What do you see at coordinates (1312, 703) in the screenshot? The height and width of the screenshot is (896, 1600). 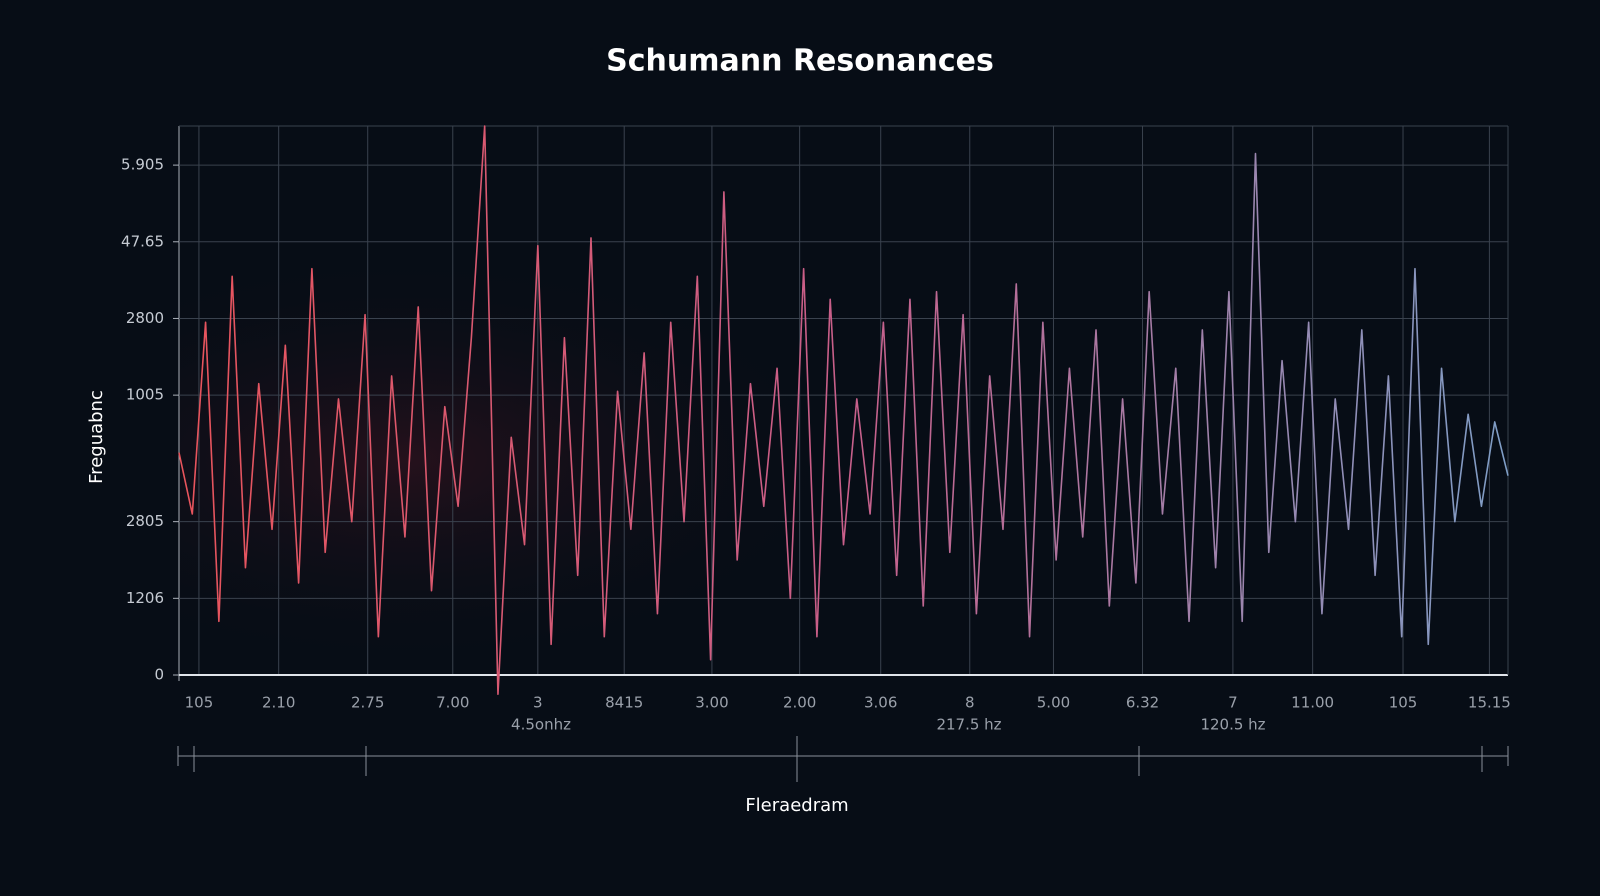 I see `x-tick-label: 11.00` at bounding box center [1312, 703].